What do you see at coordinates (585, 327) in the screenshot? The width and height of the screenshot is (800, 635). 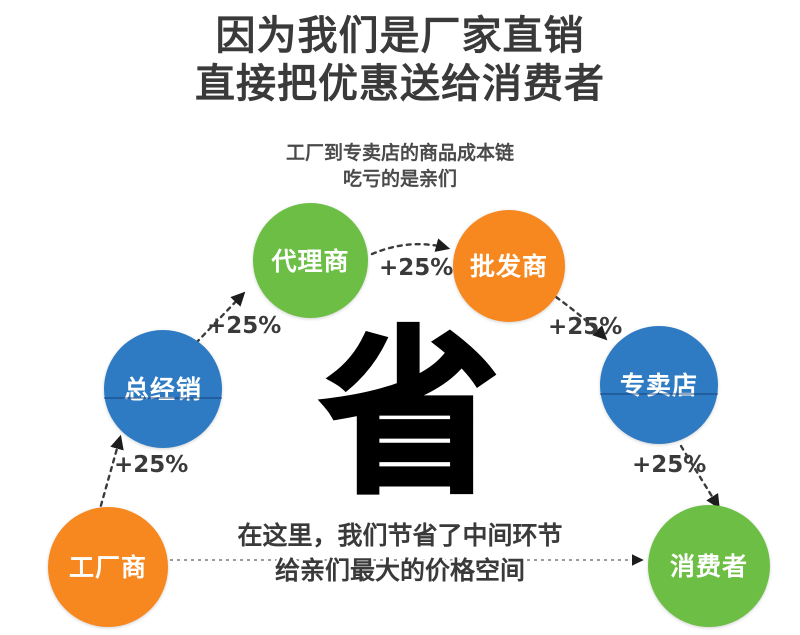 I see `markup-label-wholesale-to-store: +25%` at bounding box center [585, 327].